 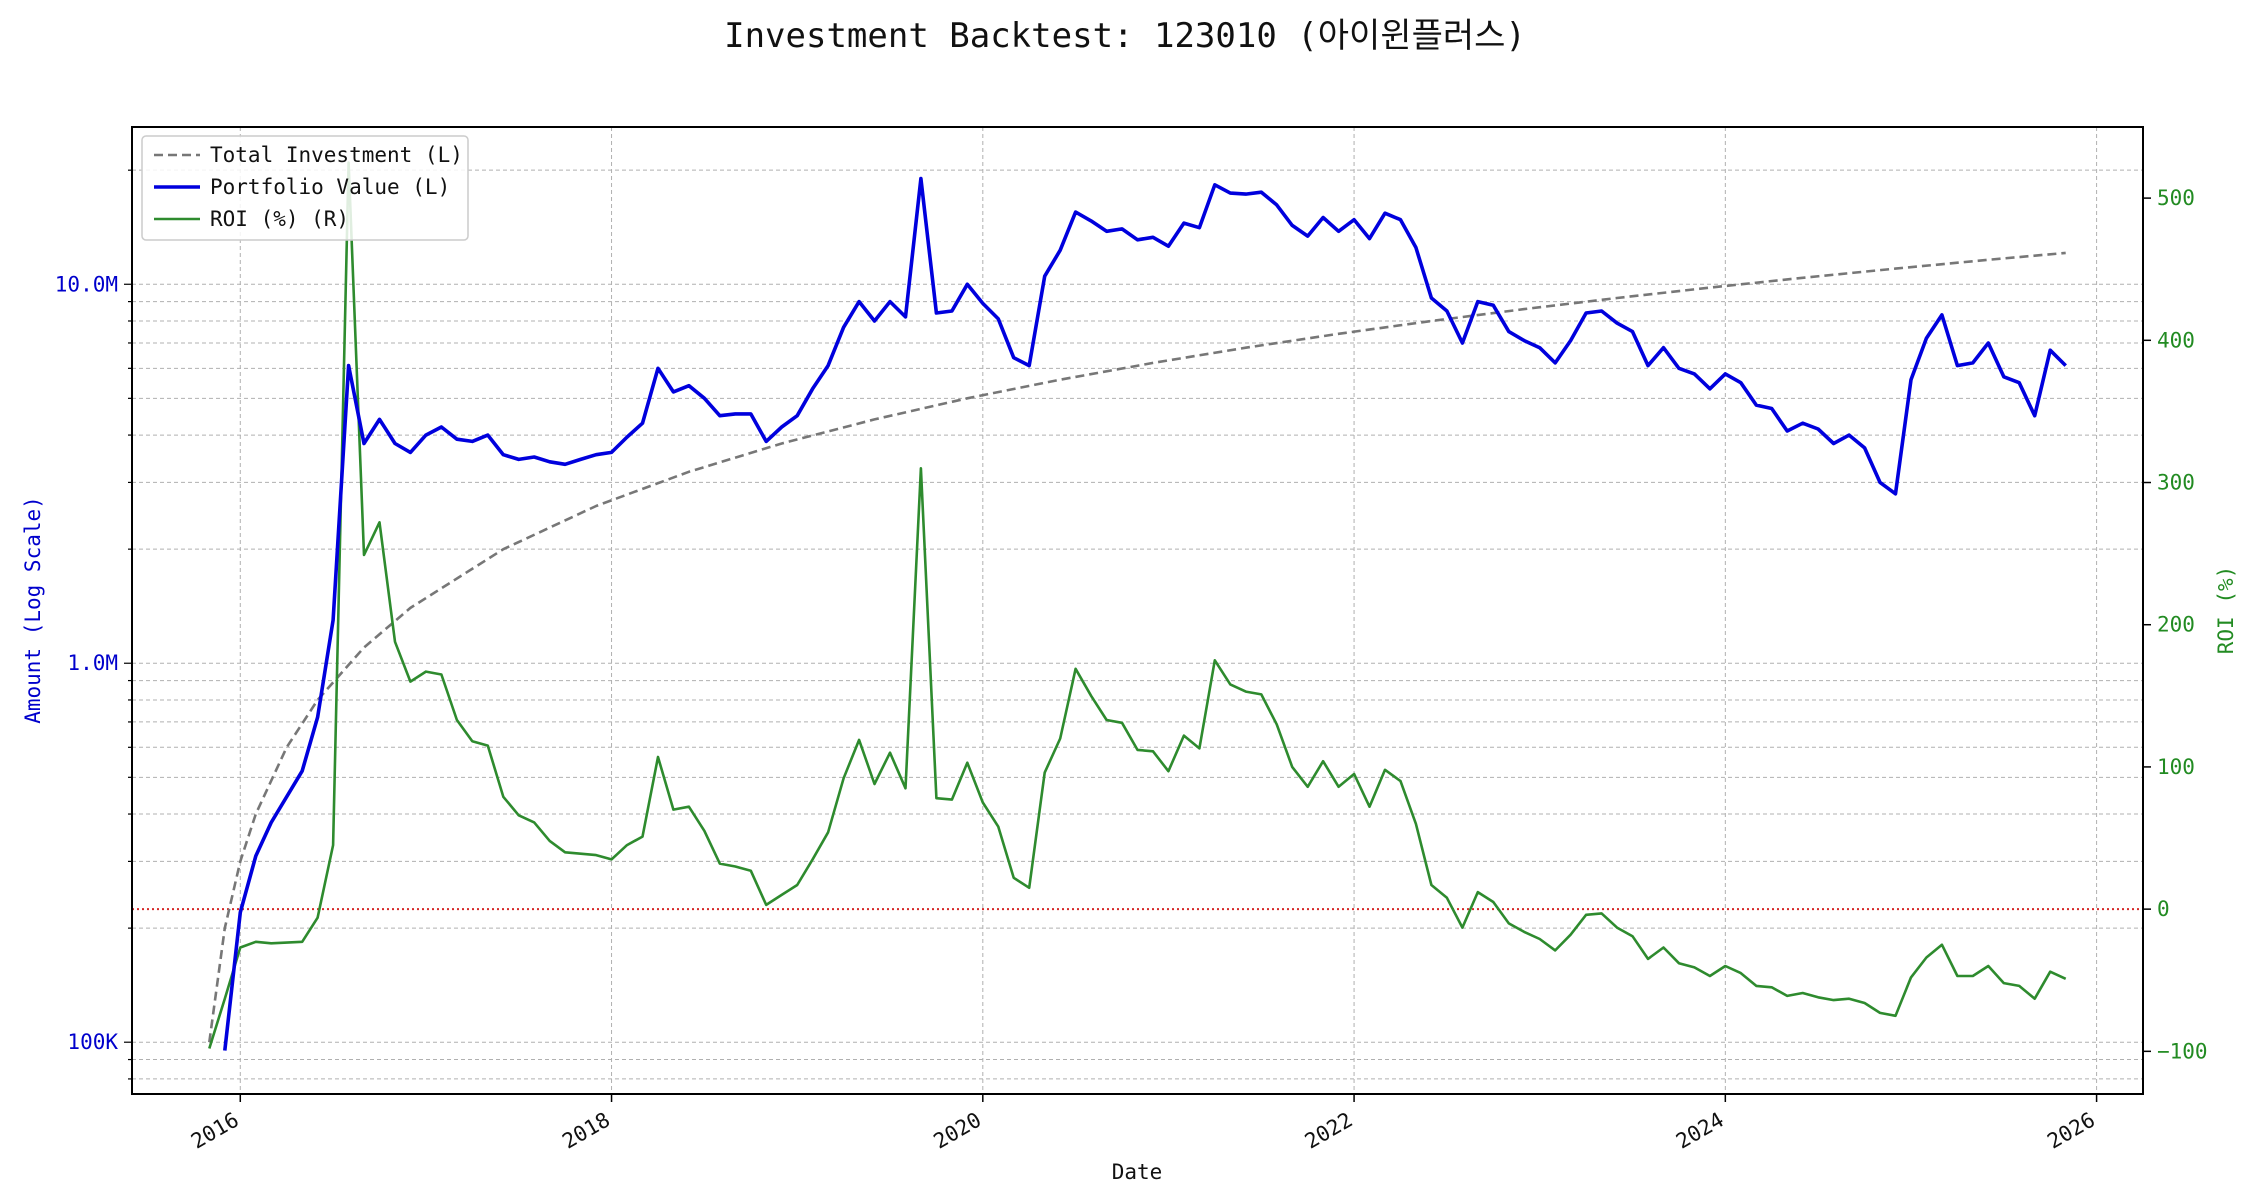 I want to click on x-tick-label: 2018, so click(x=586, y=1131).